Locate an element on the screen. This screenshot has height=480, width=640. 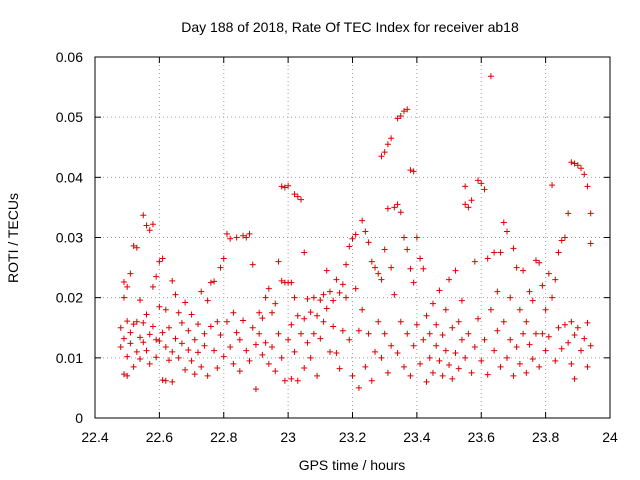
x-tick-label: 23.4 is located at coordinates (416, 437).